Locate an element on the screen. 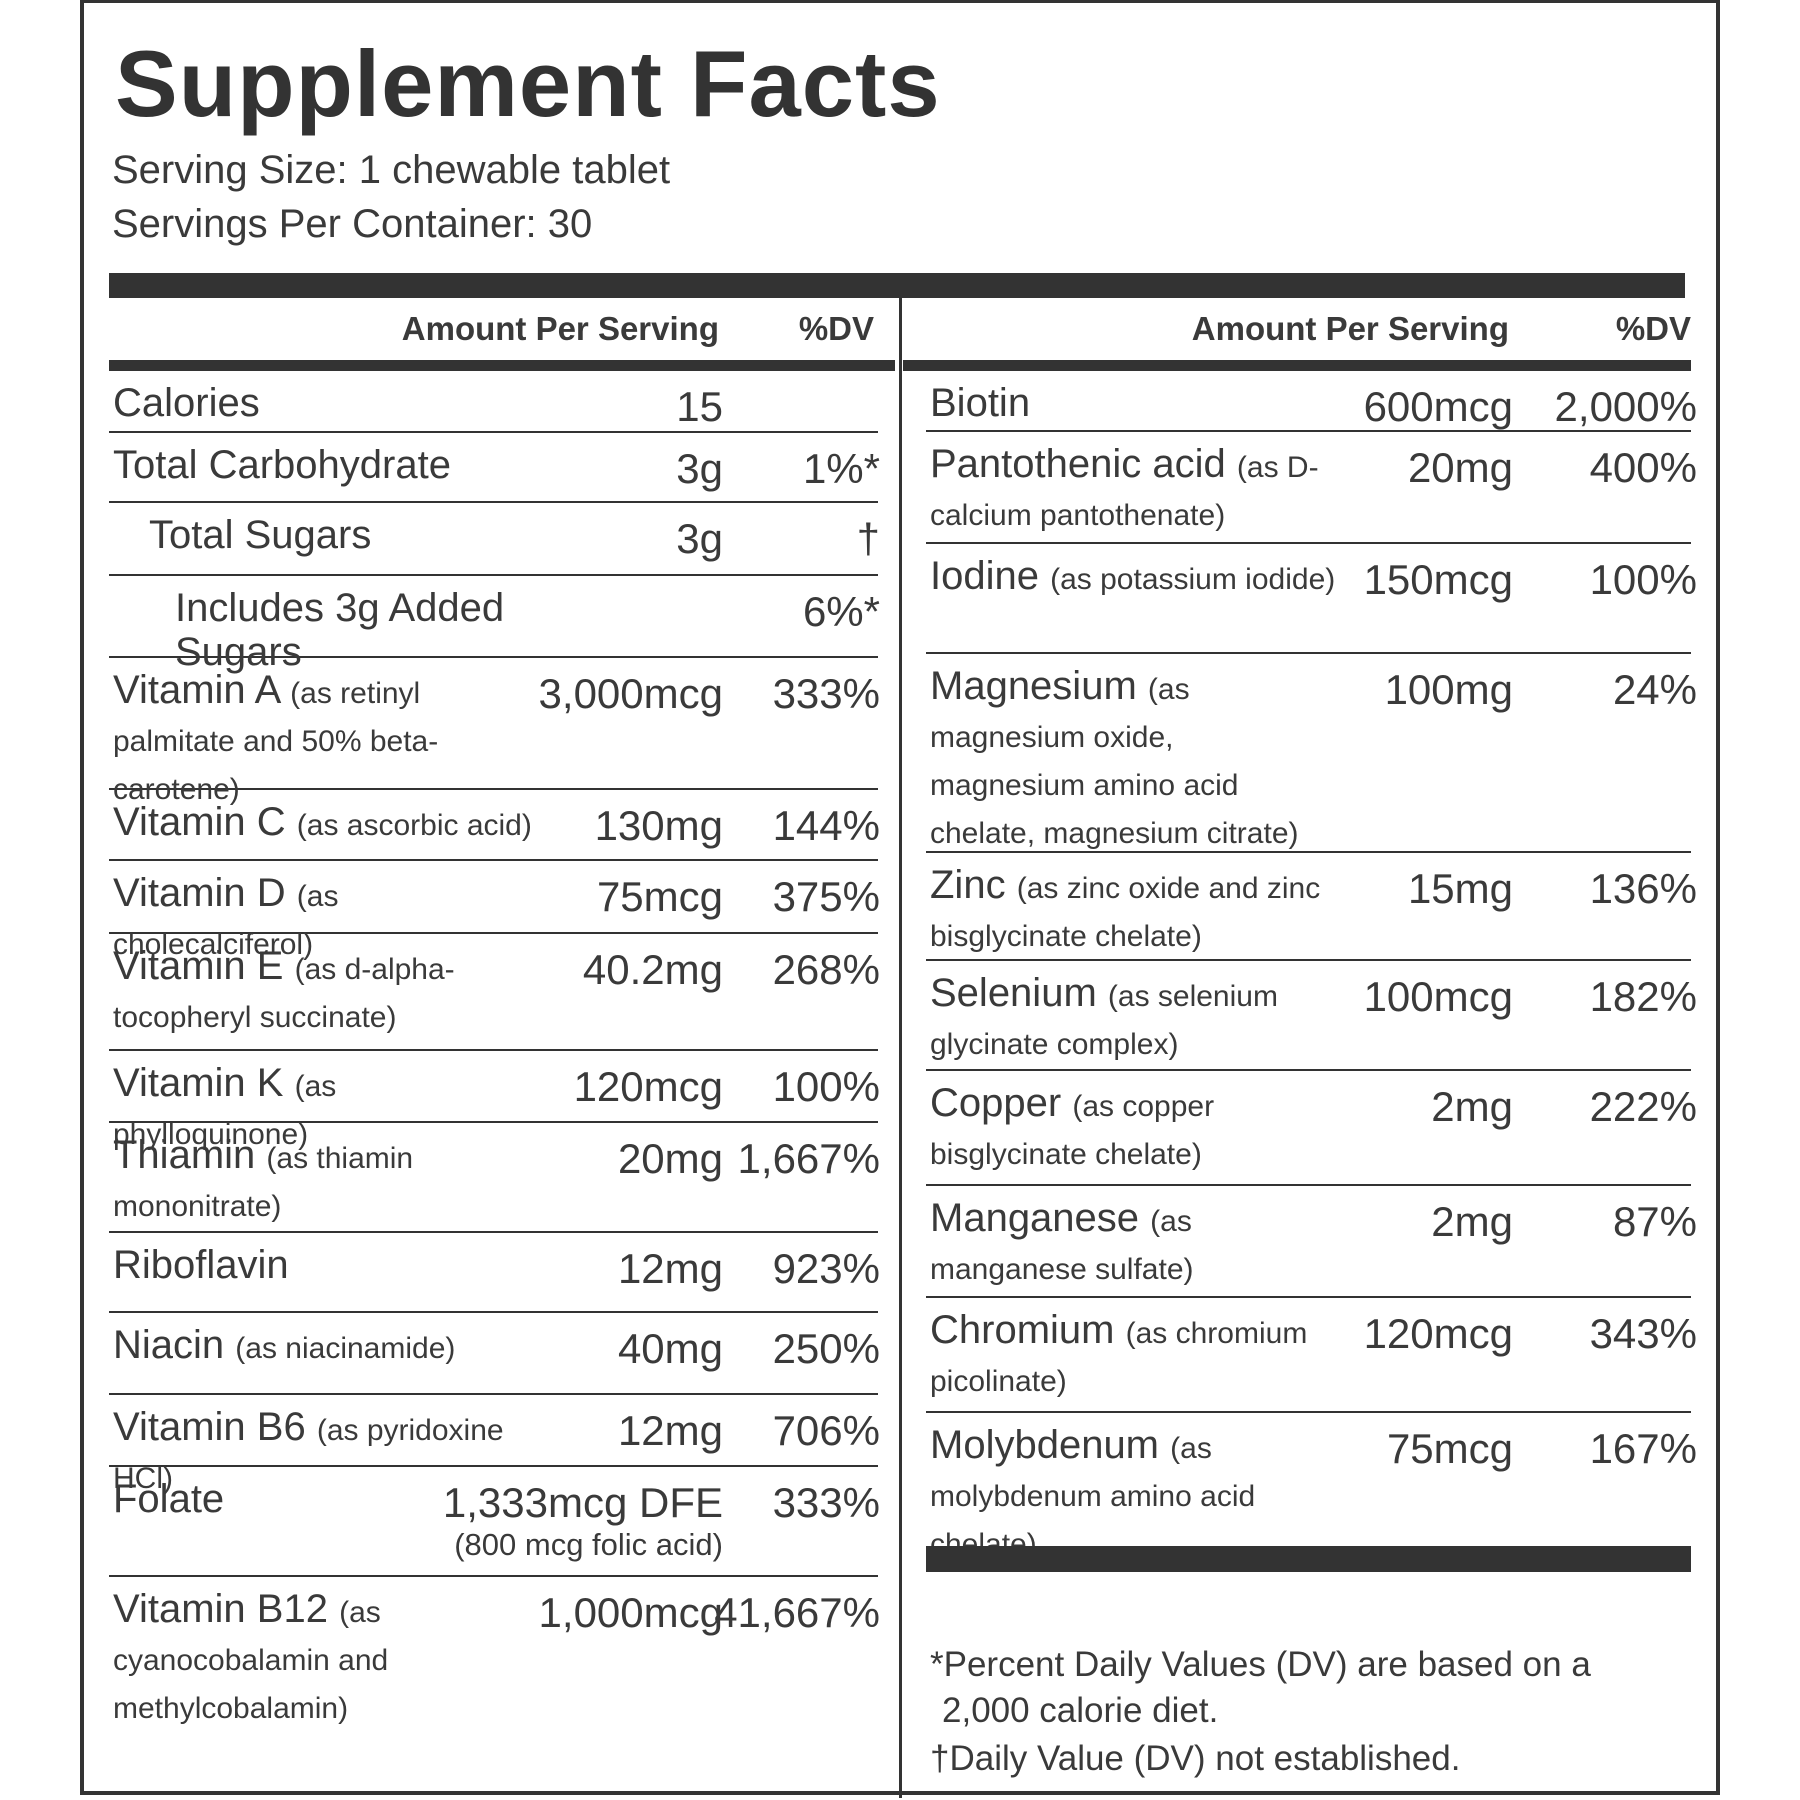 The width and height of the screenshot is (1800, 1800). nutrient-source: (as copper bisglycinate chelate) is located at coordinates (1072, 1130).